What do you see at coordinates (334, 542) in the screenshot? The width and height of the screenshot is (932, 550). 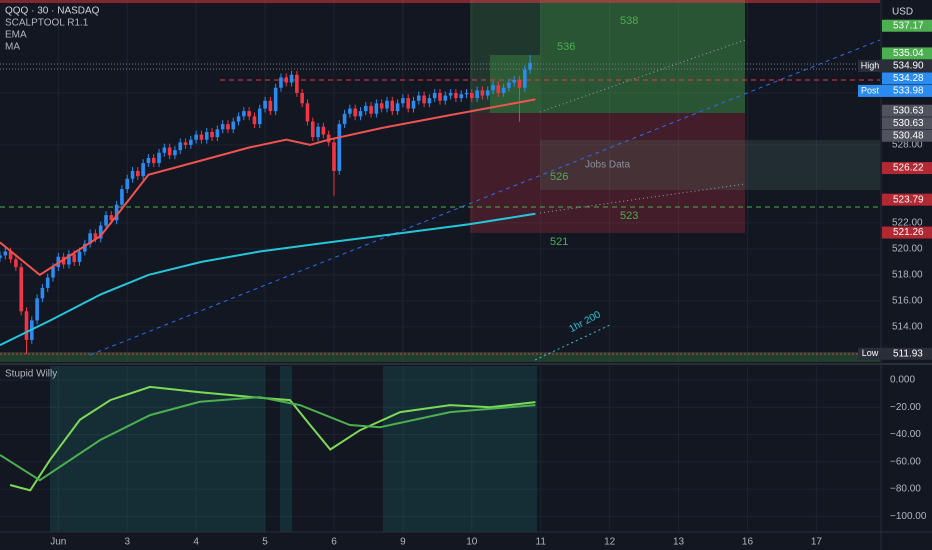 I see `x-tick-label: 6` at bounding box center [334, 542].